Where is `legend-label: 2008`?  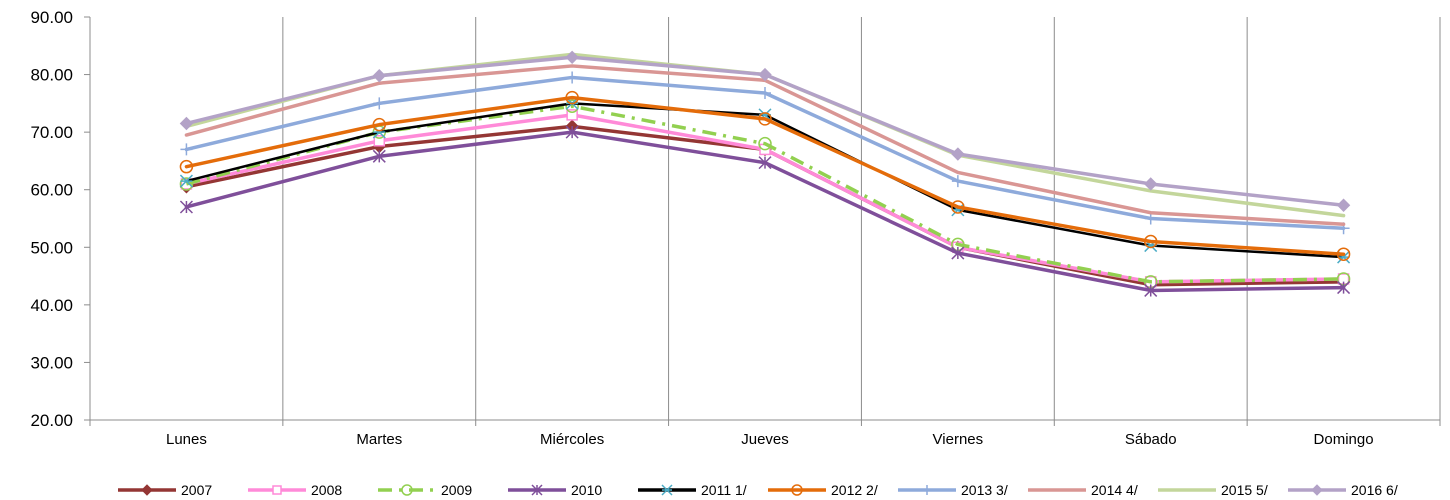 legend-label: 2008 is located at coordinates (326, 490).